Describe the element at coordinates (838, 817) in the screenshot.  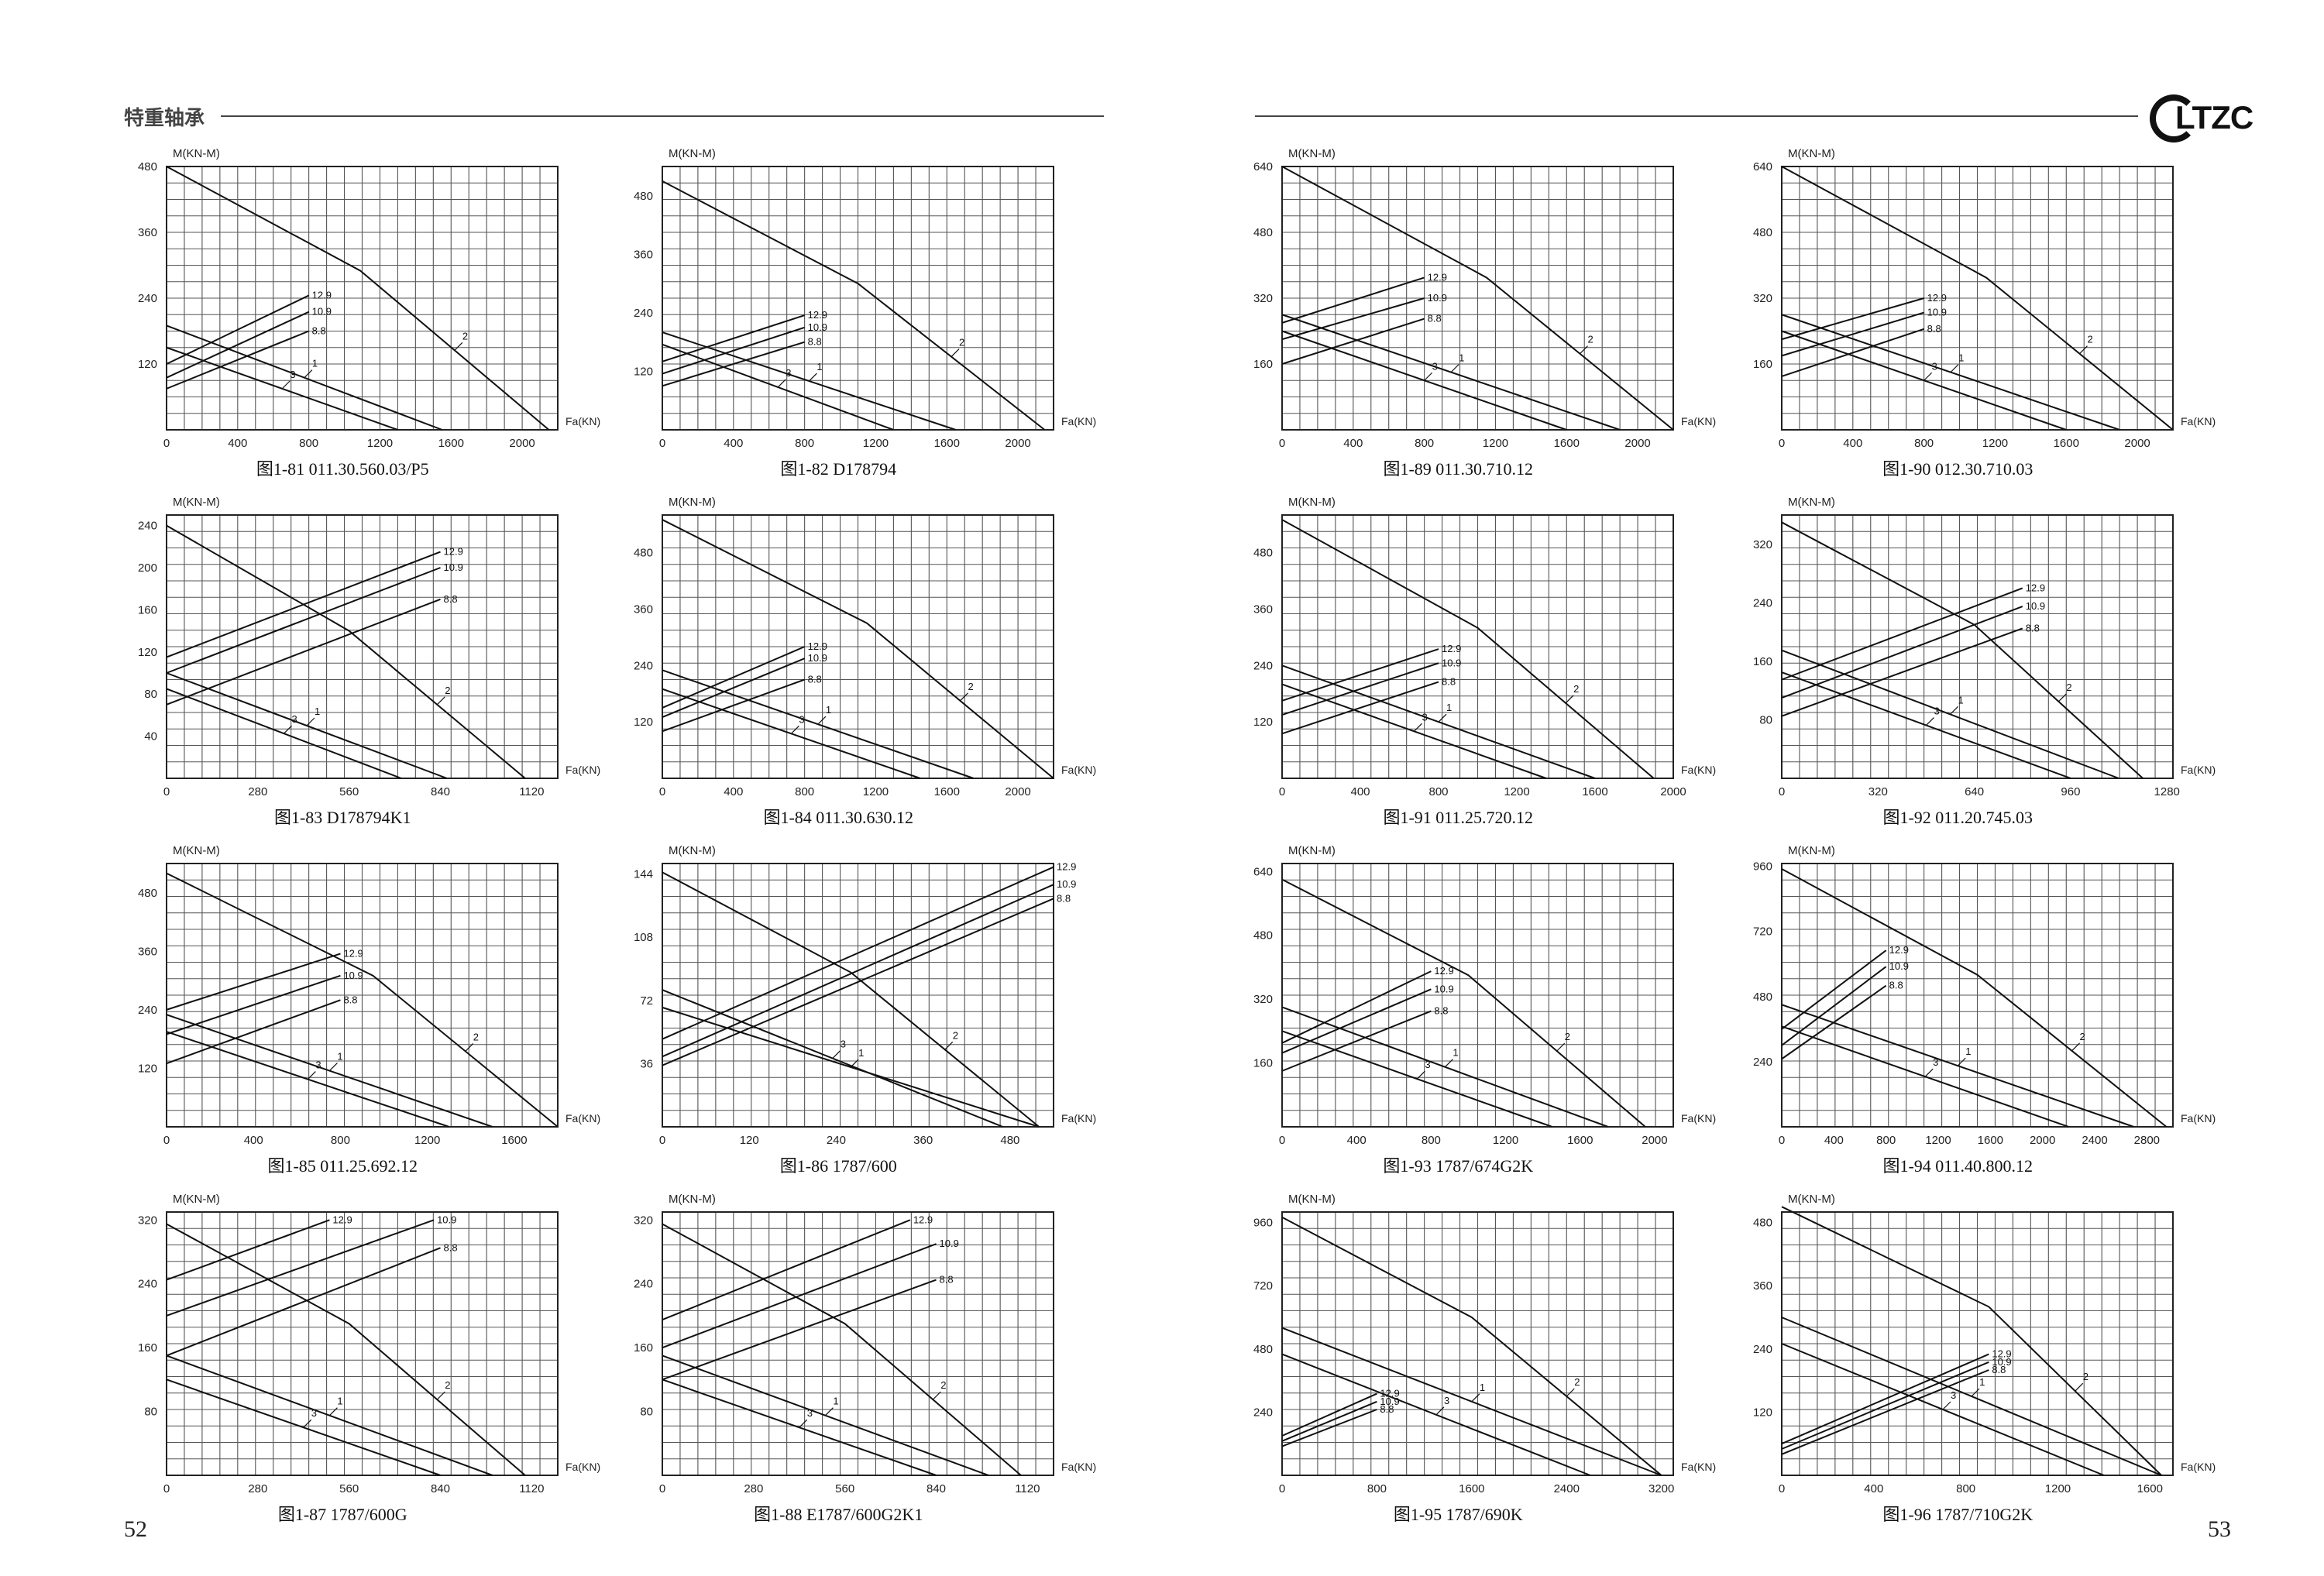
I see `figure-caption: 图1-84 011.30.630.12` at that location.